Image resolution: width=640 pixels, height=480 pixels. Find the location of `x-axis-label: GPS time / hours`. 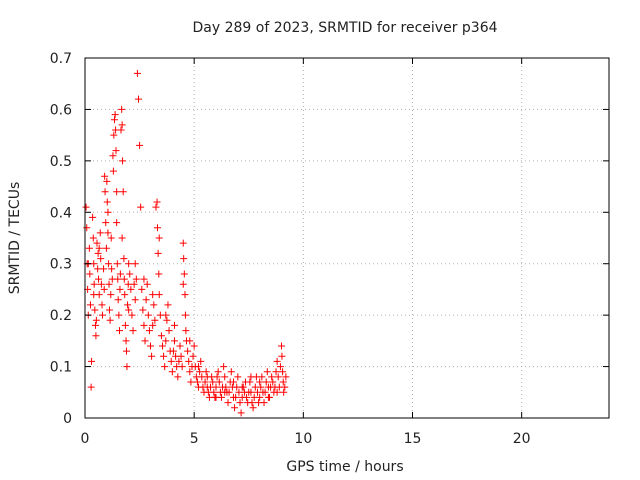

x-axis-label: GPS time / hours is located at coordinates (344, 467).